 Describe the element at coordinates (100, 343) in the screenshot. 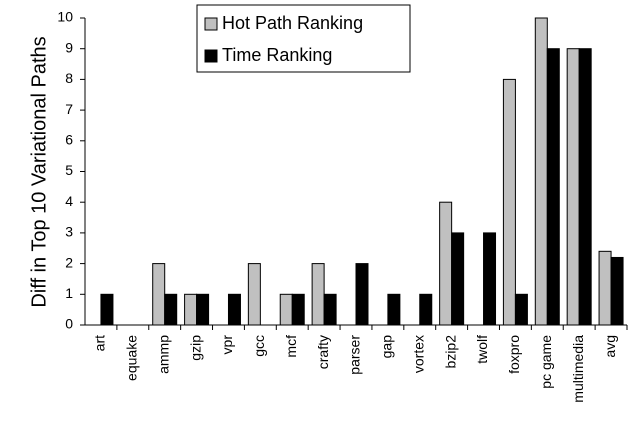

I see `x-tick-label: art` at that location.